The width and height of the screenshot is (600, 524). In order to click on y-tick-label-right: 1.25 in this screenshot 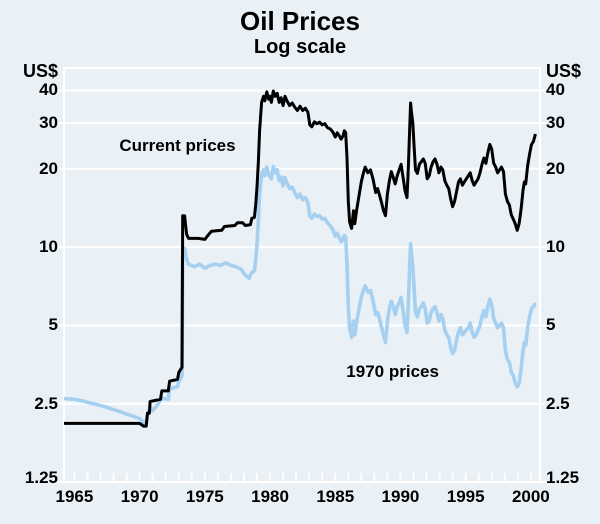, I will do `click(563, 477)`.